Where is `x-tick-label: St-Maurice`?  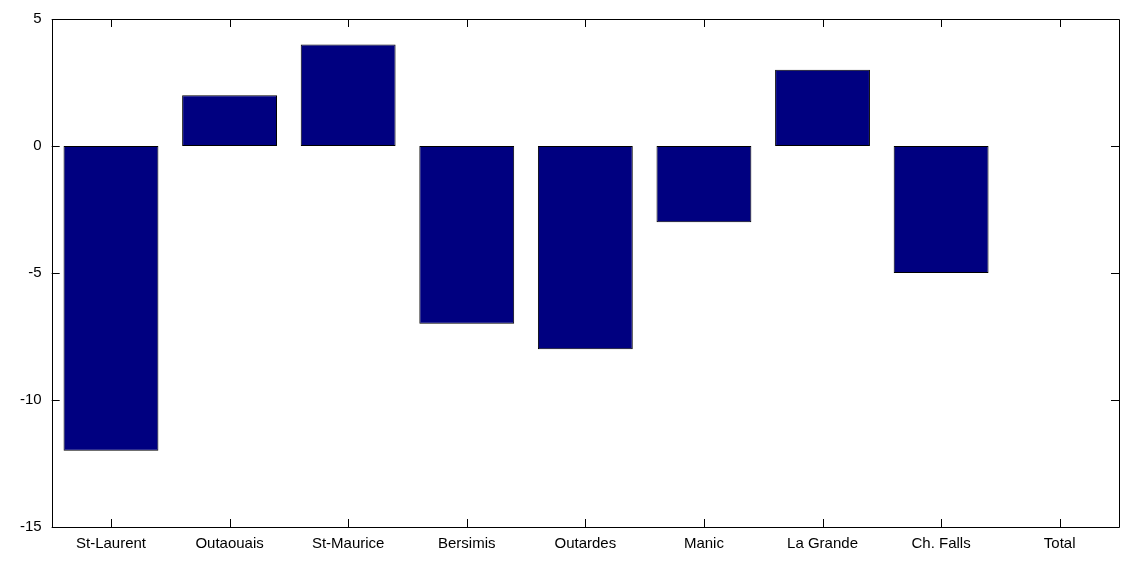 x-tick-label: St-Maurice is located at coordinates (348, 543).